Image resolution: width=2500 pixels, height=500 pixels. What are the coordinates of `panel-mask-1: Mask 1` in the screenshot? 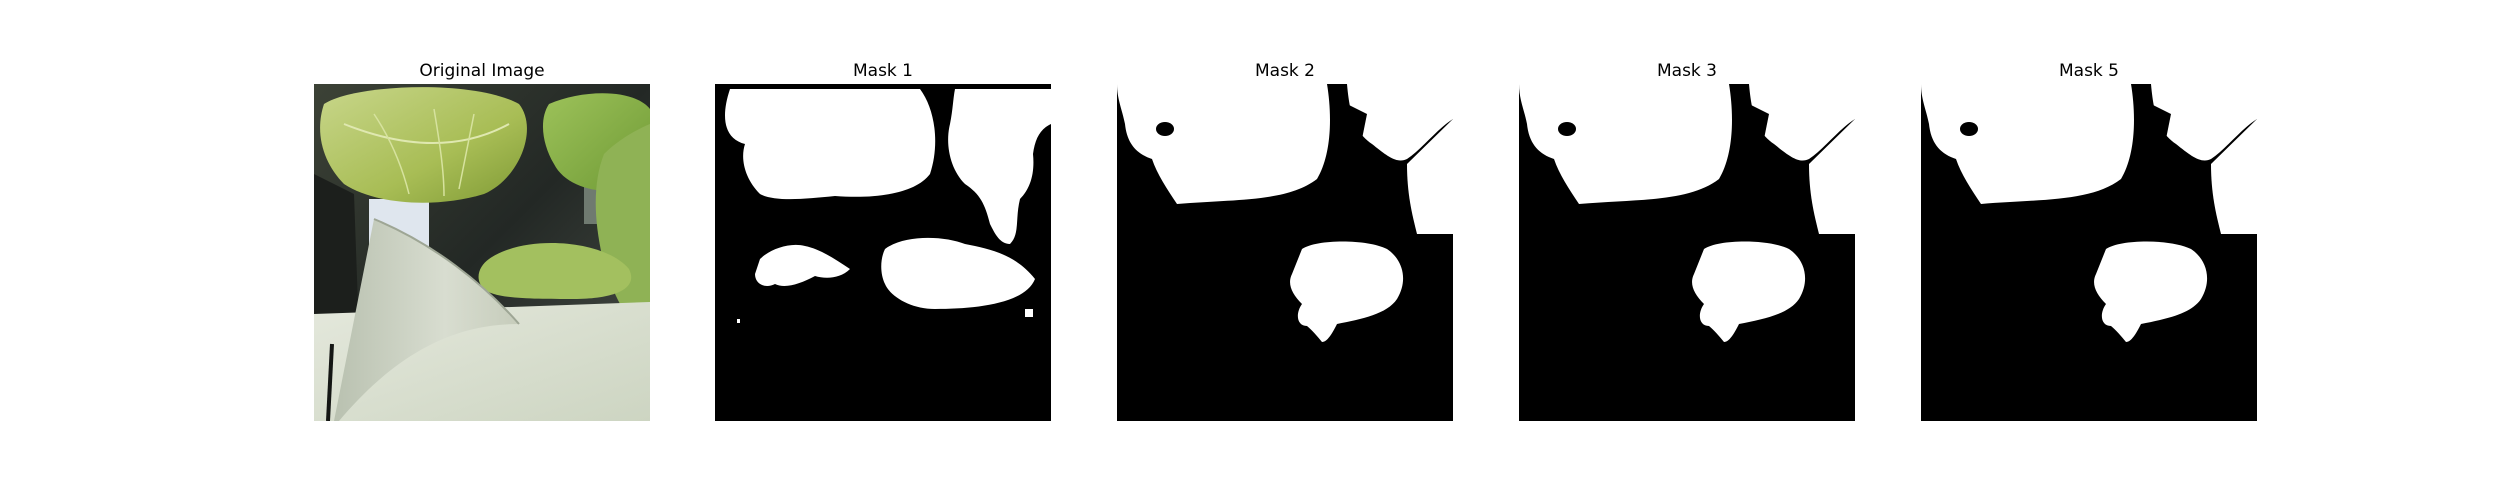 It's located at (883, 250).